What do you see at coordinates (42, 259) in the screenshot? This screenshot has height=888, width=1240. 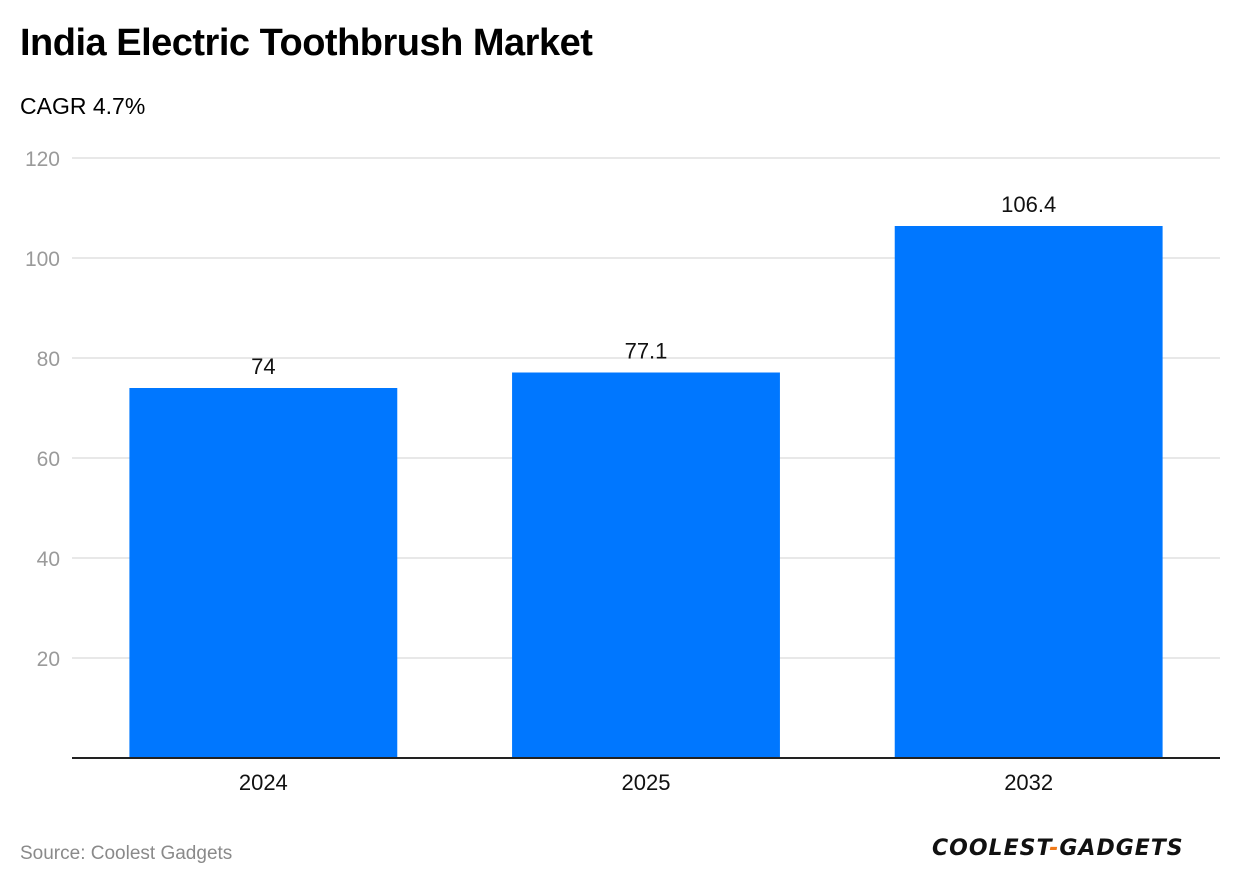 I see `y-tick-label: 100` at bounding box center [42, 259].